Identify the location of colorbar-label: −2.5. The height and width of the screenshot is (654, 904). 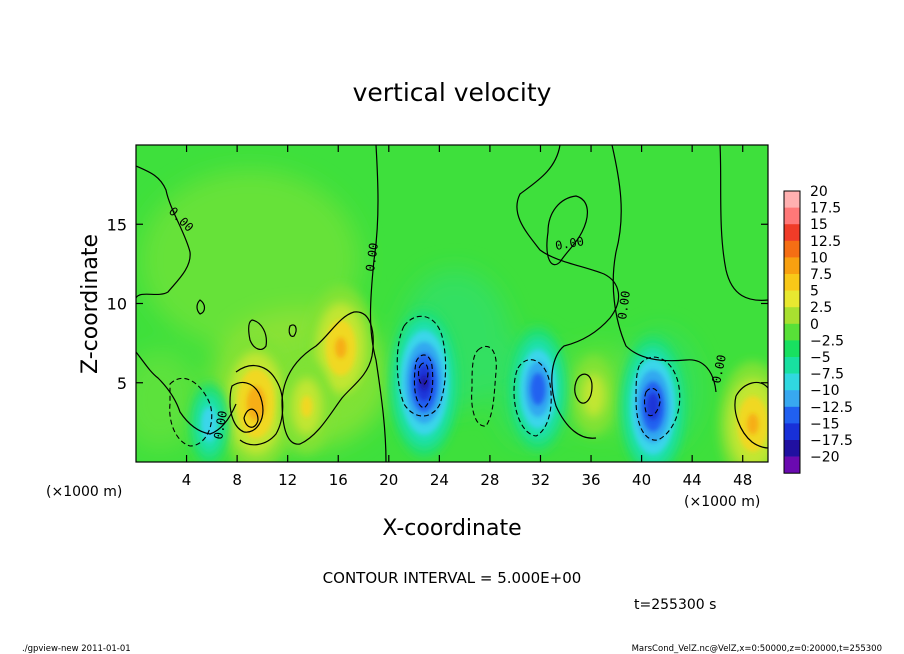
(827, 341).